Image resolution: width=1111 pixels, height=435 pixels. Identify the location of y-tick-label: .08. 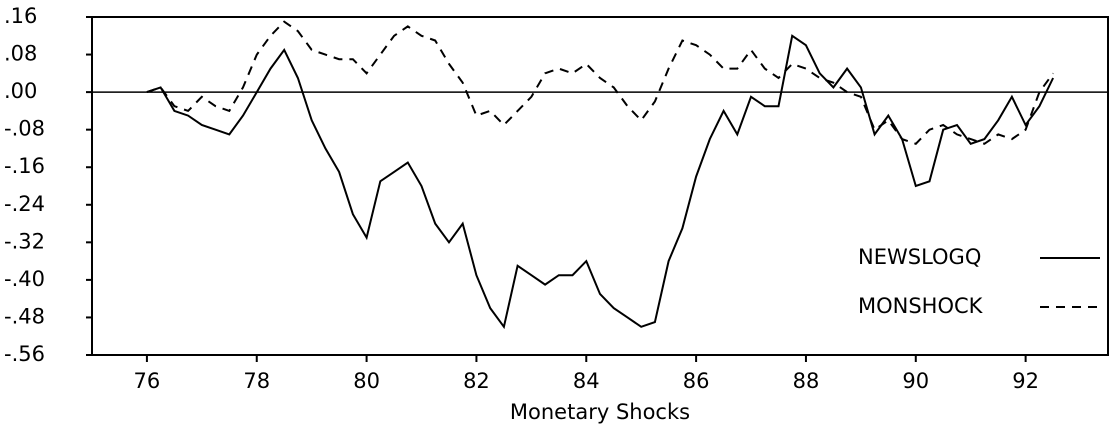
(20, 54).